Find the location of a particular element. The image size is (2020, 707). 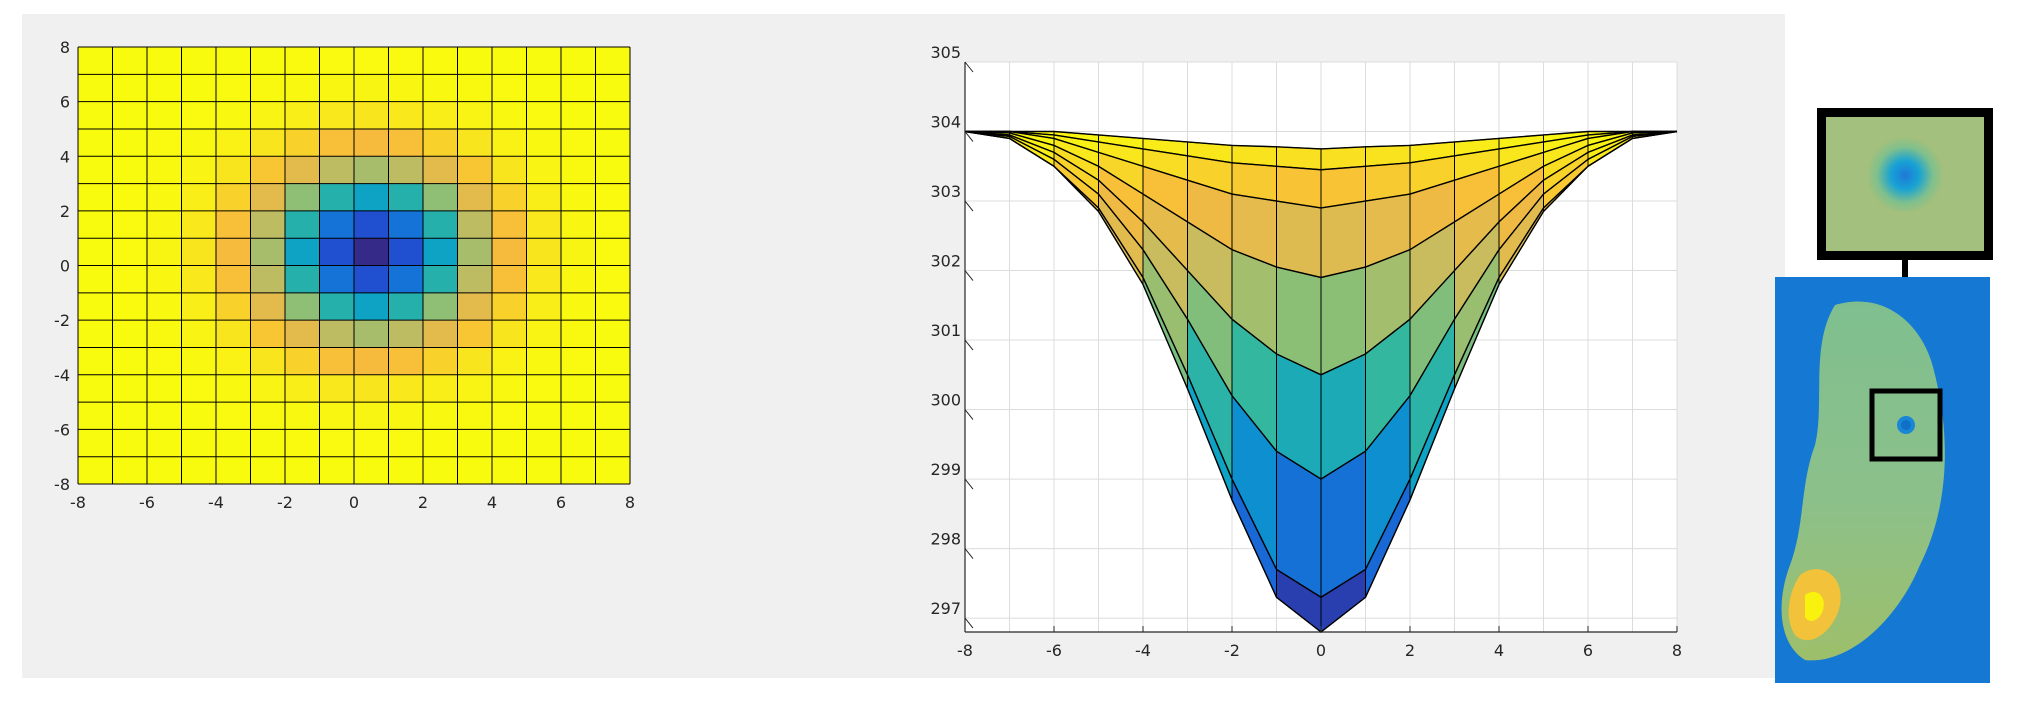

x-tick-label: -8 is located at coordinates (965, 650).